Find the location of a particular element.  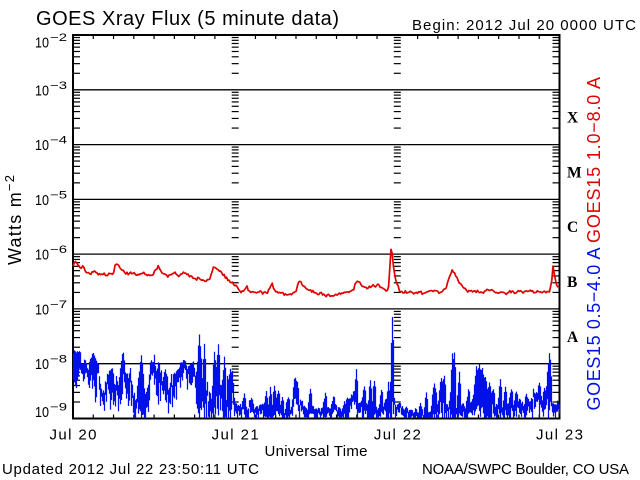

svg-text: M is located at coordinates (574, 173).